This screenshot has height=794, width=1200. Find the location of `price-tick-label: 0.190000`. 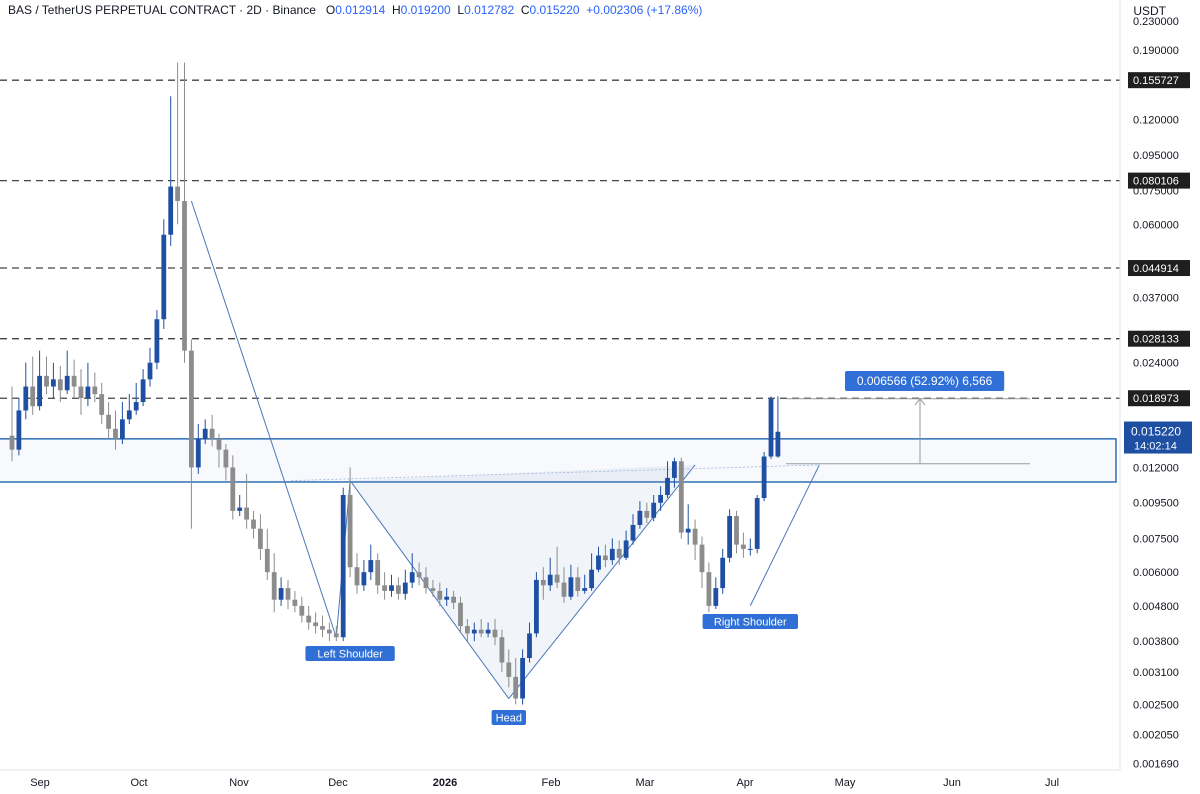

price-tick-label: 0.190000 is located at coordinates (1156, 51).